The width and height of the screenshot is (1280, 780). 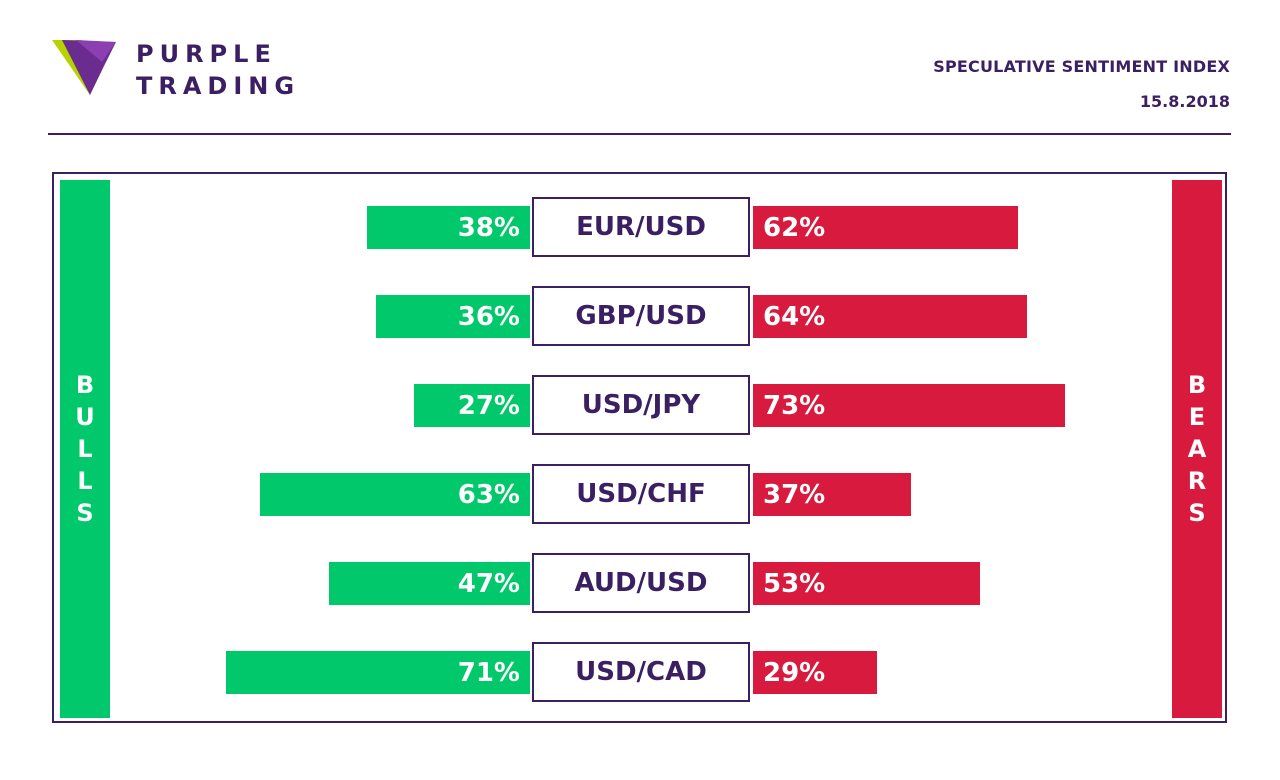 I want to click on currency-pair-box: EUR/USD, so click(x=641, y=227).